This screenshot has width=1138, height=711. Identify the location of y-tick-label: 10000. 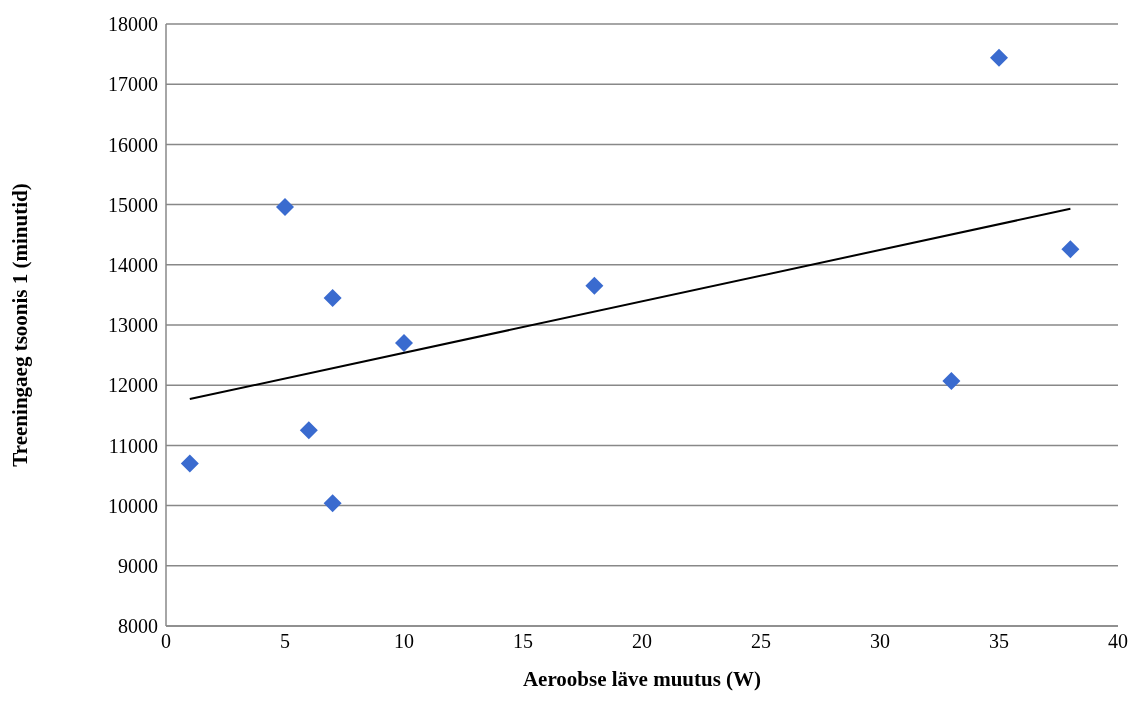
(133, 505).